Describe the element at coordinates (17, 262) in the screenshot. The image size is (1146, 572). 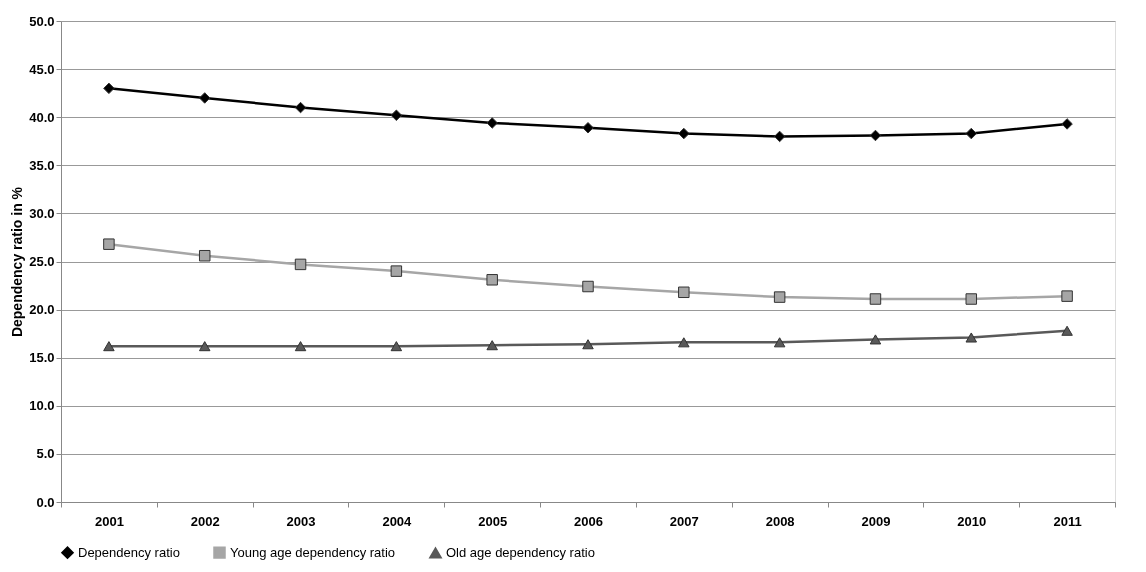
I see `y-axis-title: Dependency ratio in %` at that location.